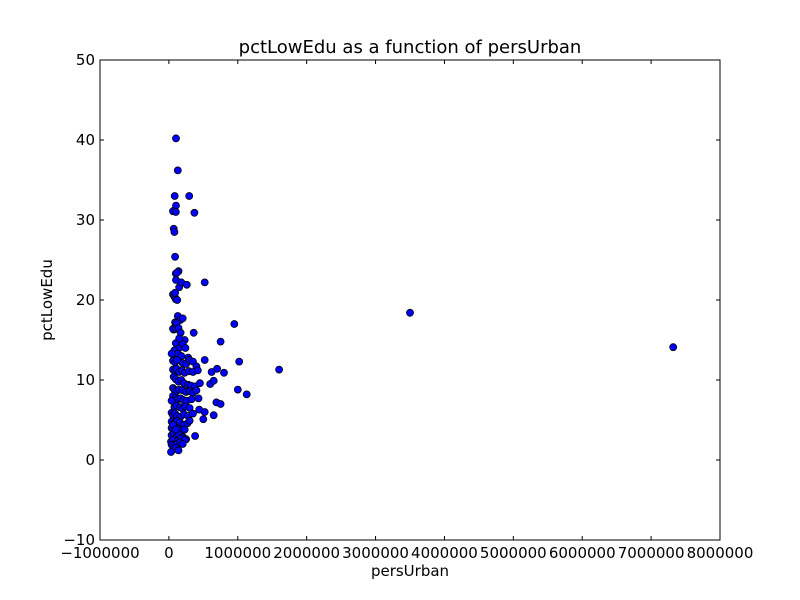  Describe the element at coordinates (513, 553) in the screenshot. I see `x-tick-label: 5000000` at that location.